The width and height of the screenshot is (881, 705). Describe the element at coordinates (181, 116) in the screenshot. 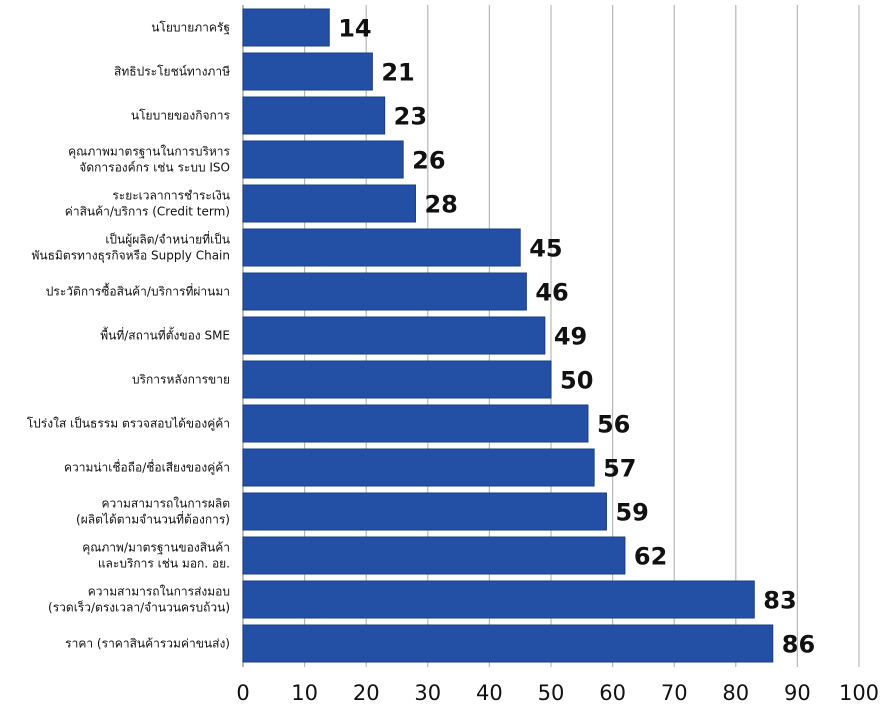

I see `category-label: นโยบายของกิจการ` at that location.